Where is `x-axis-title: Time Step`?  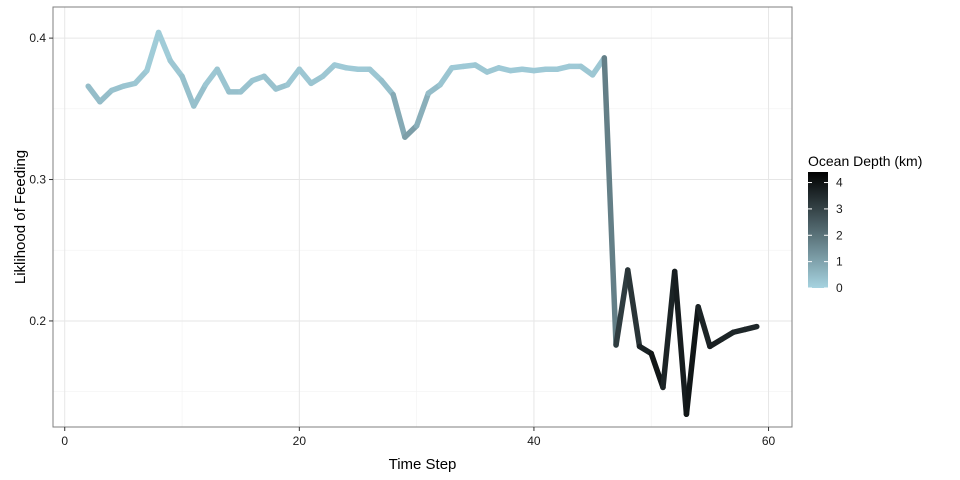 x-axis-title: Time Step is located at coordinates (423, 464).